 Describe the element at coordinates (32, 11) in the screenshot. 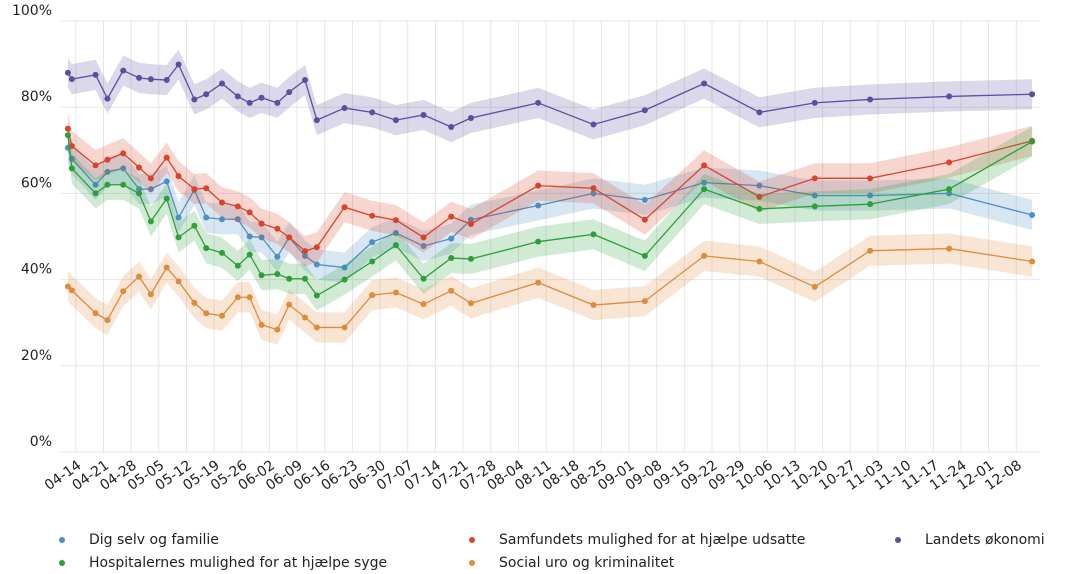

I see `y-tick-label: 100%` at that location.